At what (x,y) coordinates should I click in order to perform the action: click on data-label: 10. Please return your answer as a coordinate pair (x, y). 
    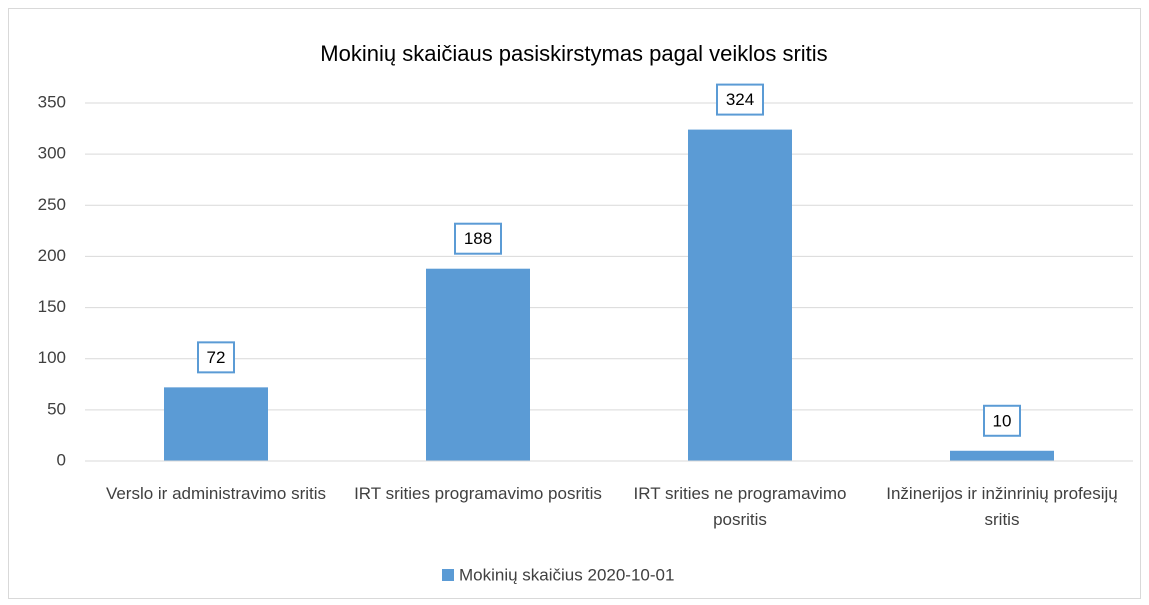
    Looking at the image, I should click on (1002, 420).